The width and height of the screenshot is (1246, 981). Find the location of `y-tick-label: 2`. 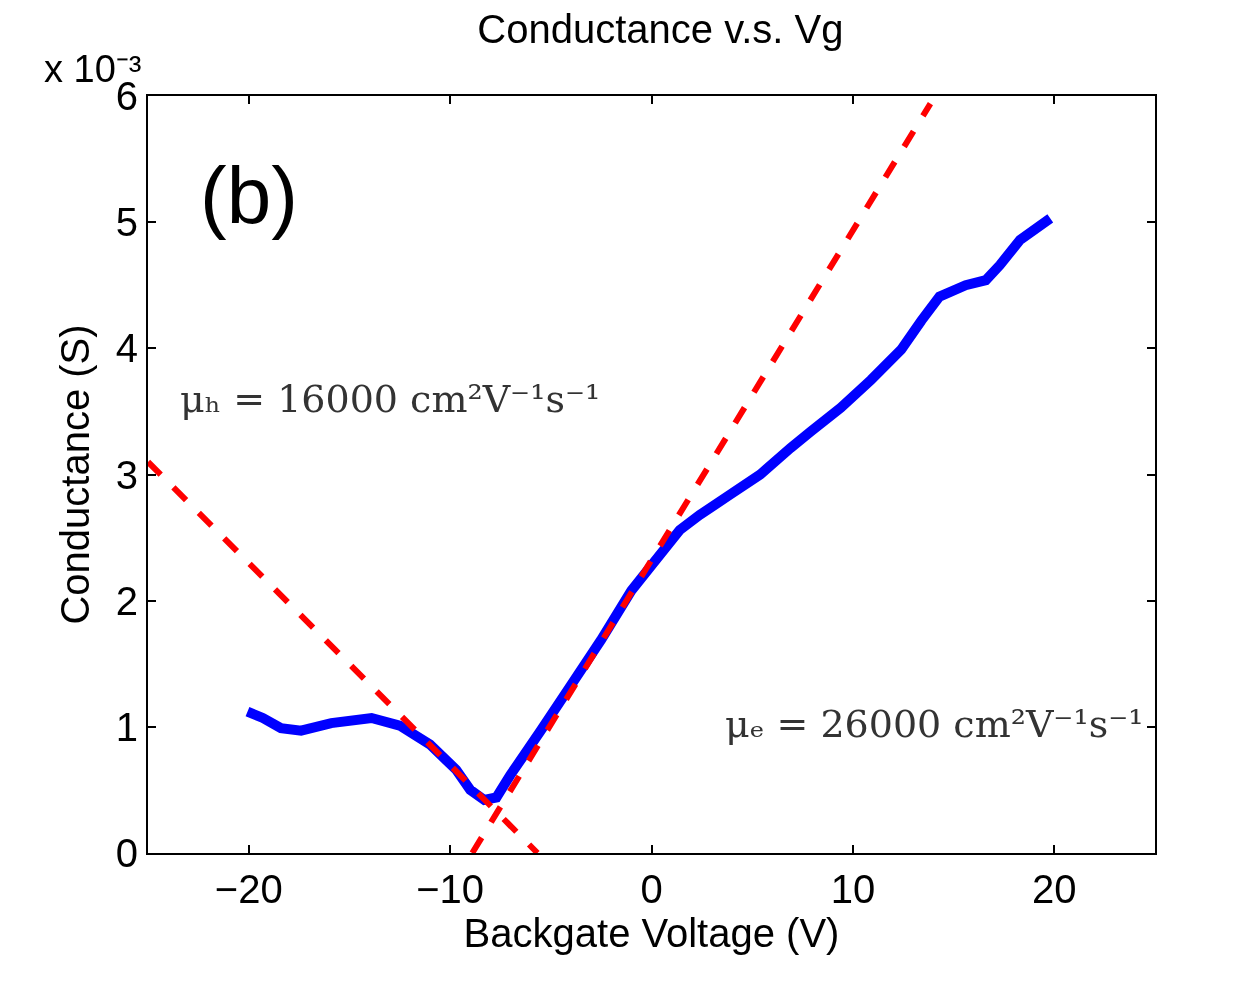

y-tick-label: 2 is located at coordinates (126, 600).